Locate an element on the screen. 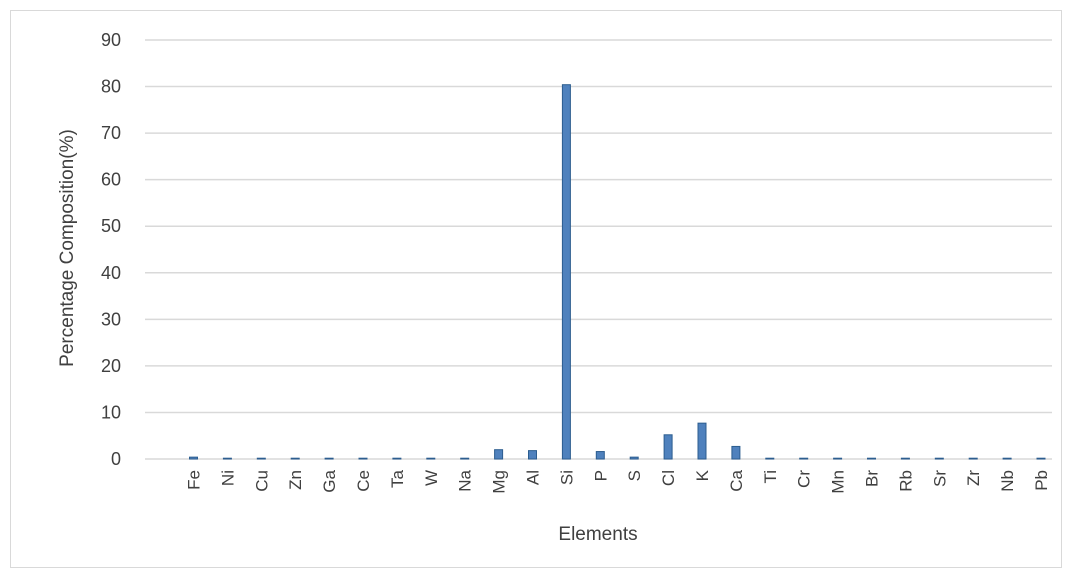  bar-Ce is located at coordinates (363, 458).